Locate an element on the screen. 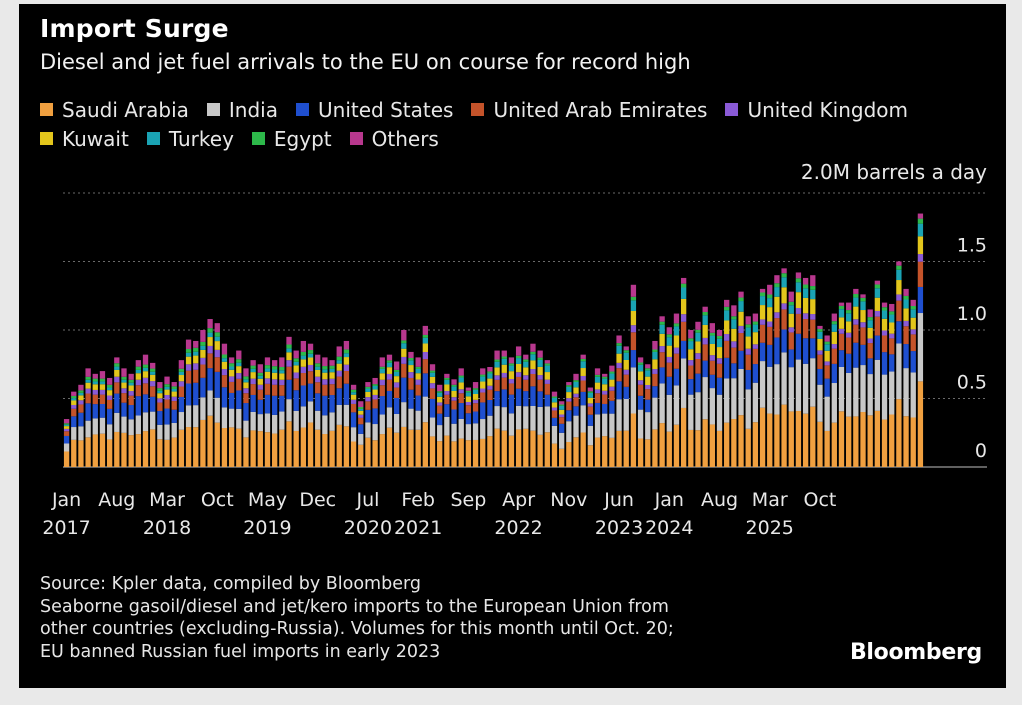 Image resolution: width=1022 pixels, height=705 pixels. x-tick-label: Apr is located at coordinates (518, 500).